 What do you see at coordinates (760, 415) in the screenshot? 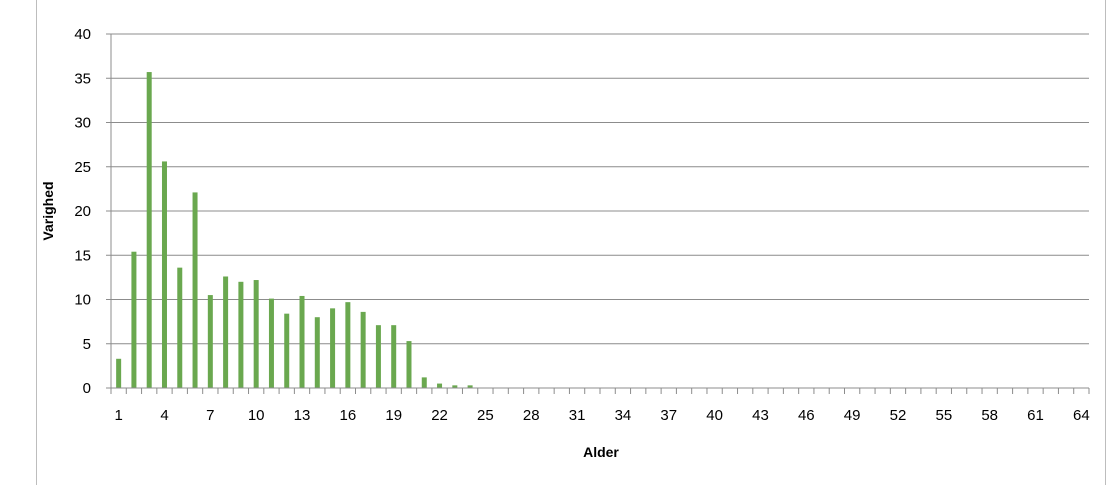
I see `x-tick-label: 43` at bounding box center [760, 415].